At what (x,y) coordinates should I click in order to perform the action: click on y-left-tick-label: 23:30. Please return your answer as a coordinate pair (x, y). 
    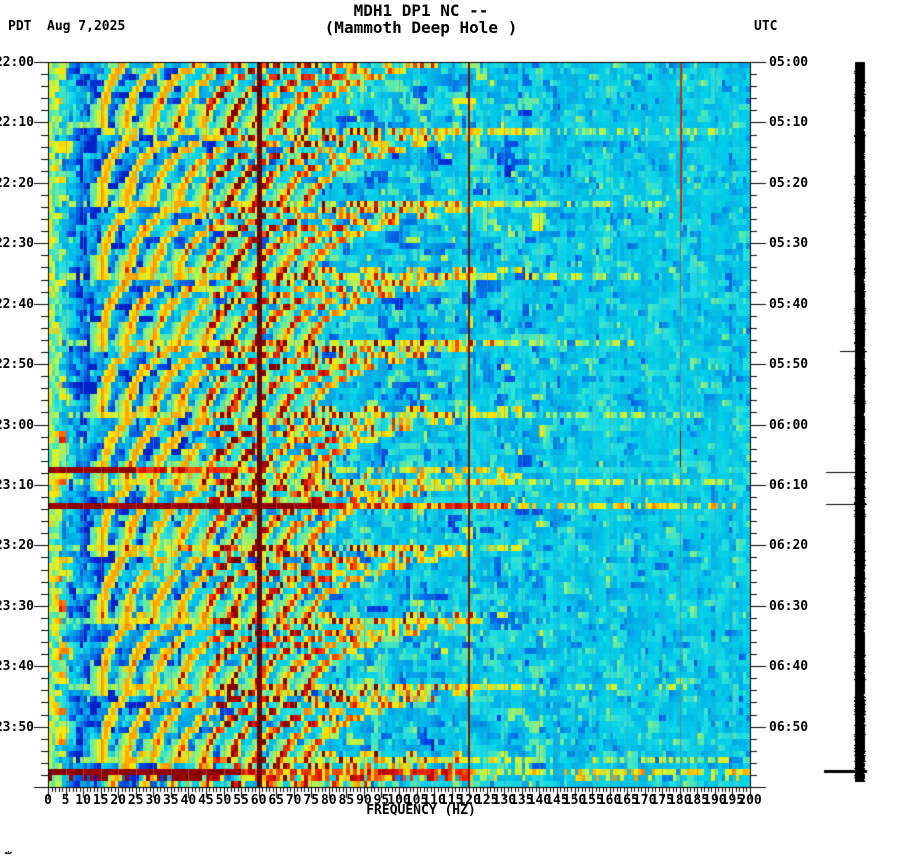
    Looking at the image, I should click on (17, 606).